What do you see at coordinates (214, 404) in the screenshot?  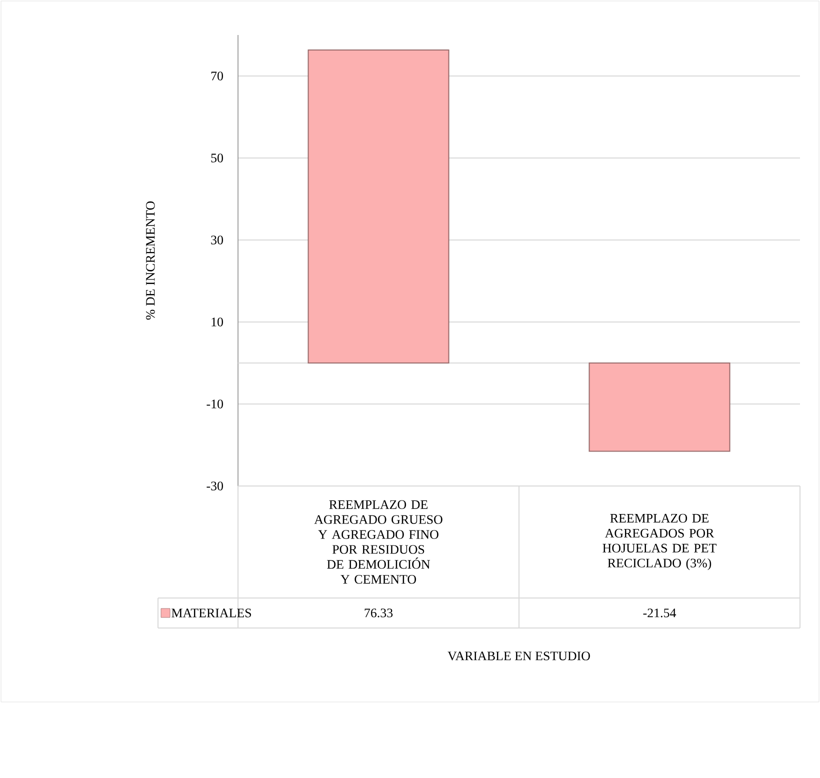 I see `y-tick-label: -10` at bounding box center [214, 404].